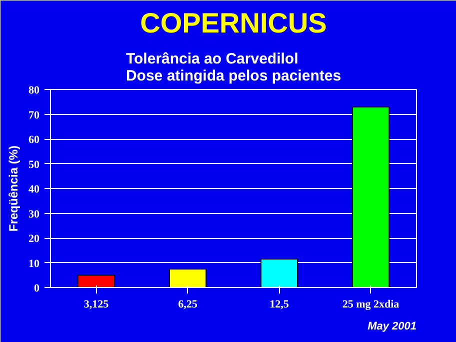  Describe the element at coordinates (34, 164) in the screenshot. I see `y-tick-label: 50` at that location.